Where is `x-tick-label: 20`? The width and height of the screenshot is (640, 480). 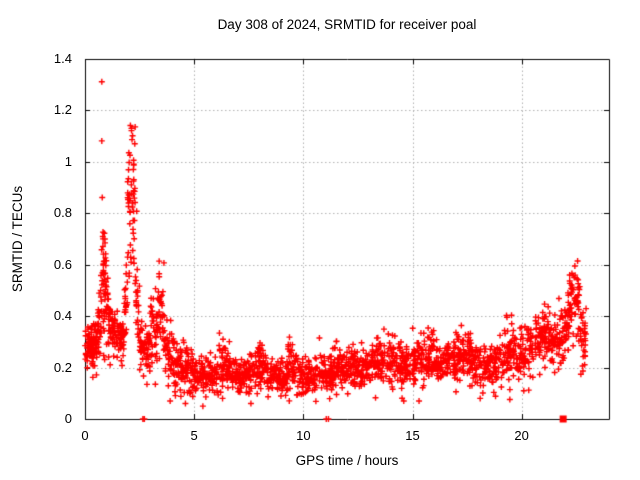 x-tick-label: 20 is located at coordinates (521, 435).